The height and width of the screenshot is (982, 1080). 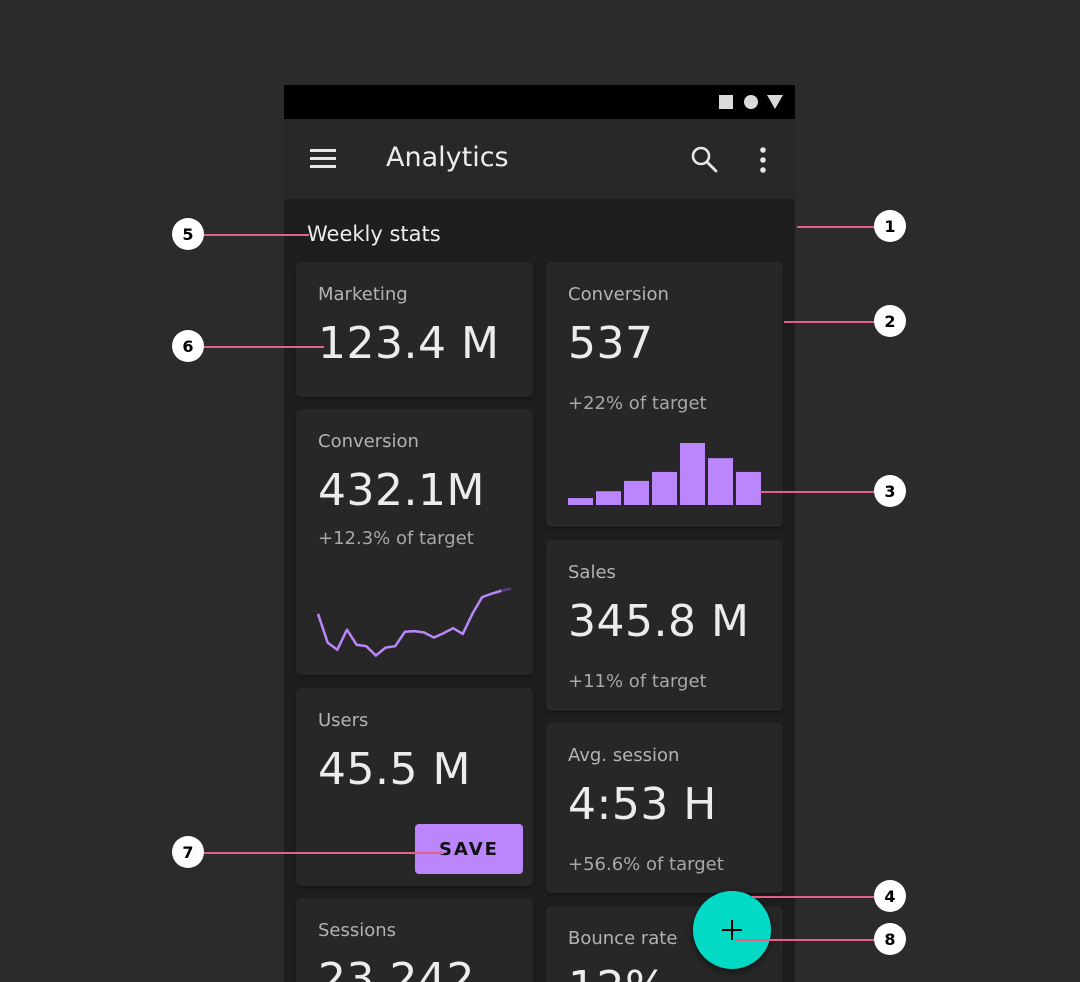 I want to click on card-label: Bounce rate, so click(x=623, y=938).